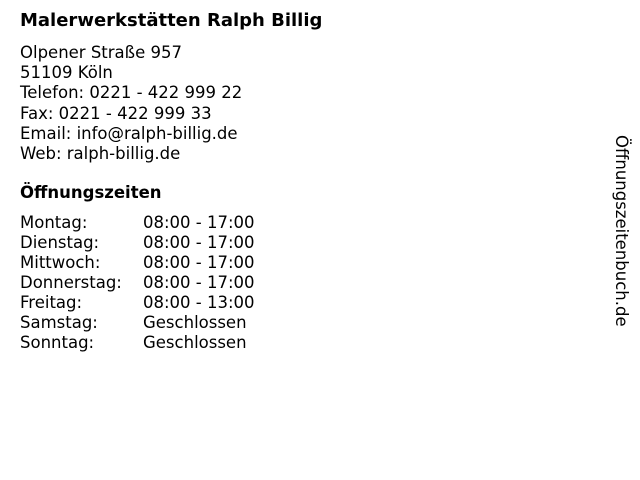 This screenshot has height=480, width=640. What do you see at coordinates (621, 231) in the screenshot?
I see `brand-watermark: Öffnungszeitenbuch.de` at bounding box center [621, 231].